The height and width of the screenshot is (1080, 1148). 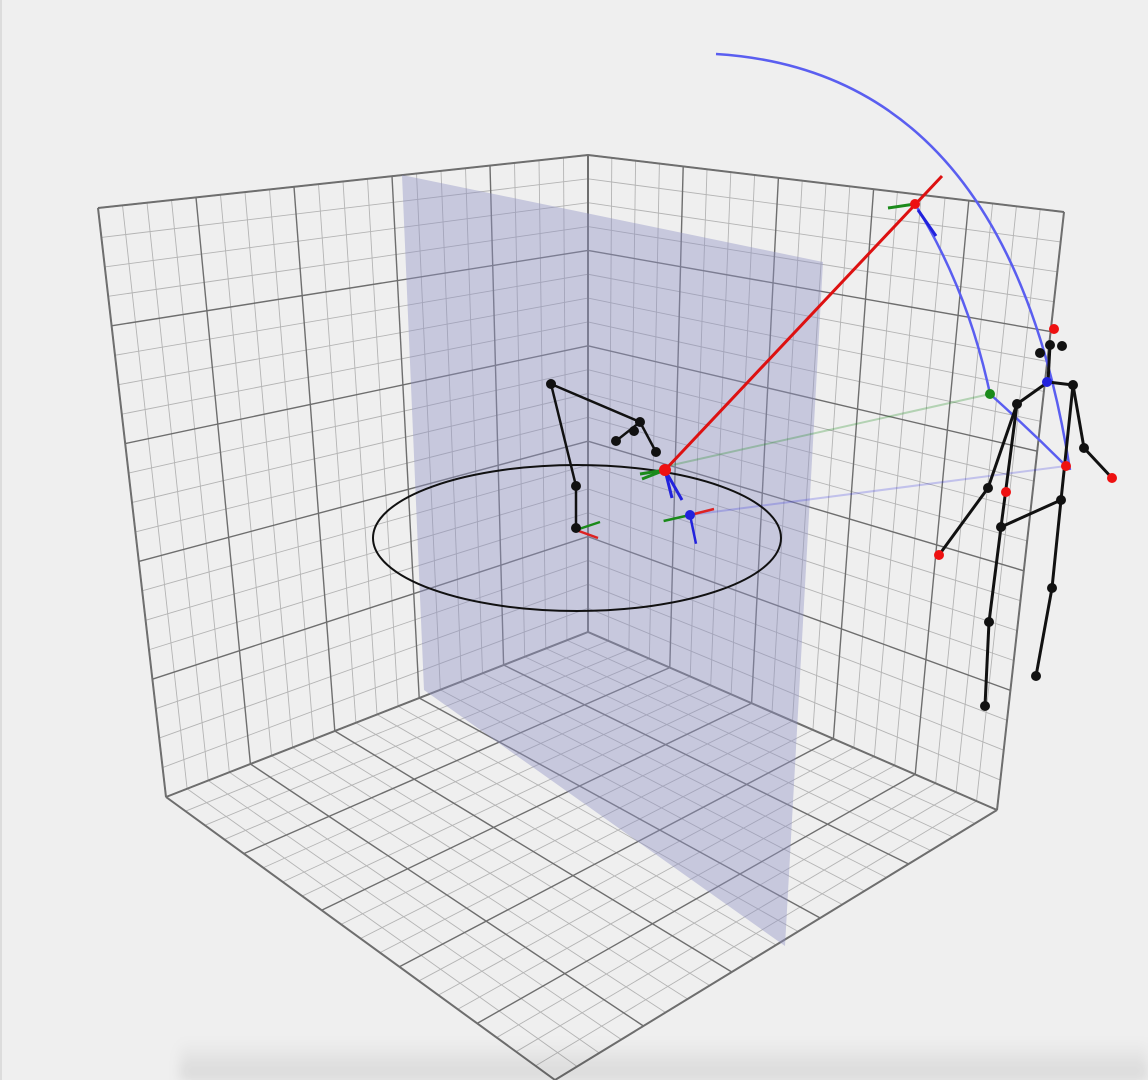 I want to click on rotation-arc-inner, so click(x=990, y=335).